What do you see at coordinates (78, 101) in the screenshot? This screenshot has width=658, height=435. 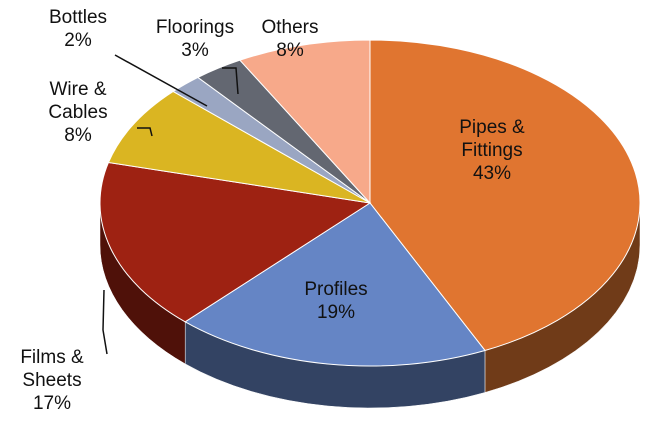 I see `category-label: Wire & Cables` at bounding box center [78, 101].